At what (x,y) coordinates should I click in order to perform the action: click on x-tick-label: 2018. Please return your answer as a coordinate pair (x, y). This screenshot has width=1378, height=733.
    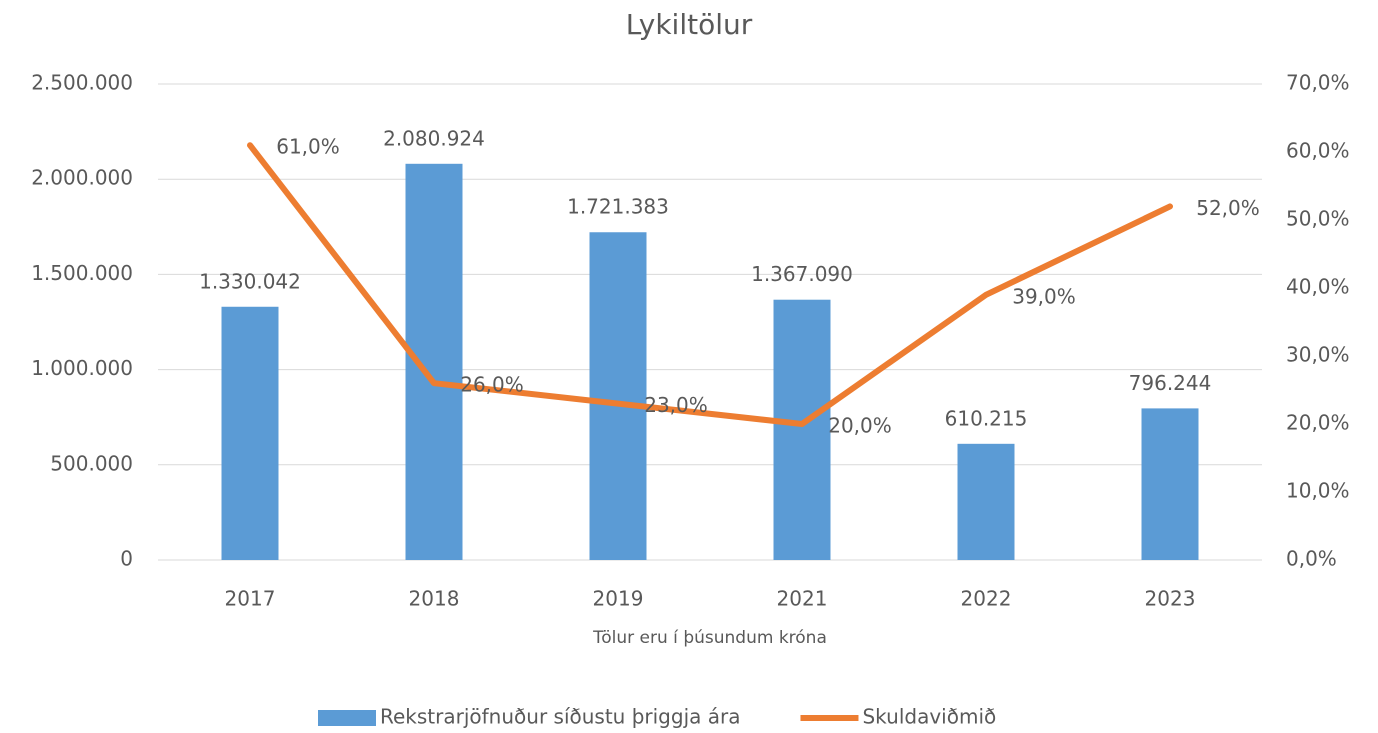
    Looking at the image, I should click on (434, 599).